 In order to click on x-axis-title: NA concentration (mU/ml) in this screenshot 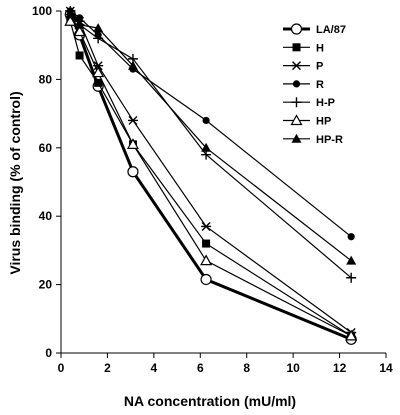, I will do `click(210, 401)`.